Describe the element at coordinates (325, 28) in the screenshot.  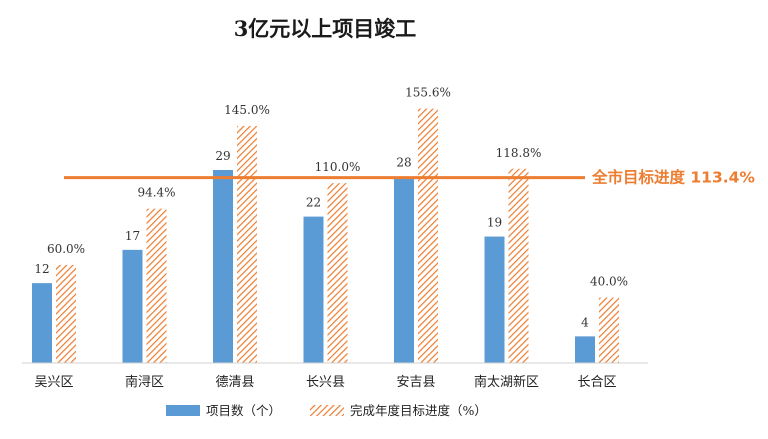
I see `chart-title: 3亿元以上项目竣工` at that location.